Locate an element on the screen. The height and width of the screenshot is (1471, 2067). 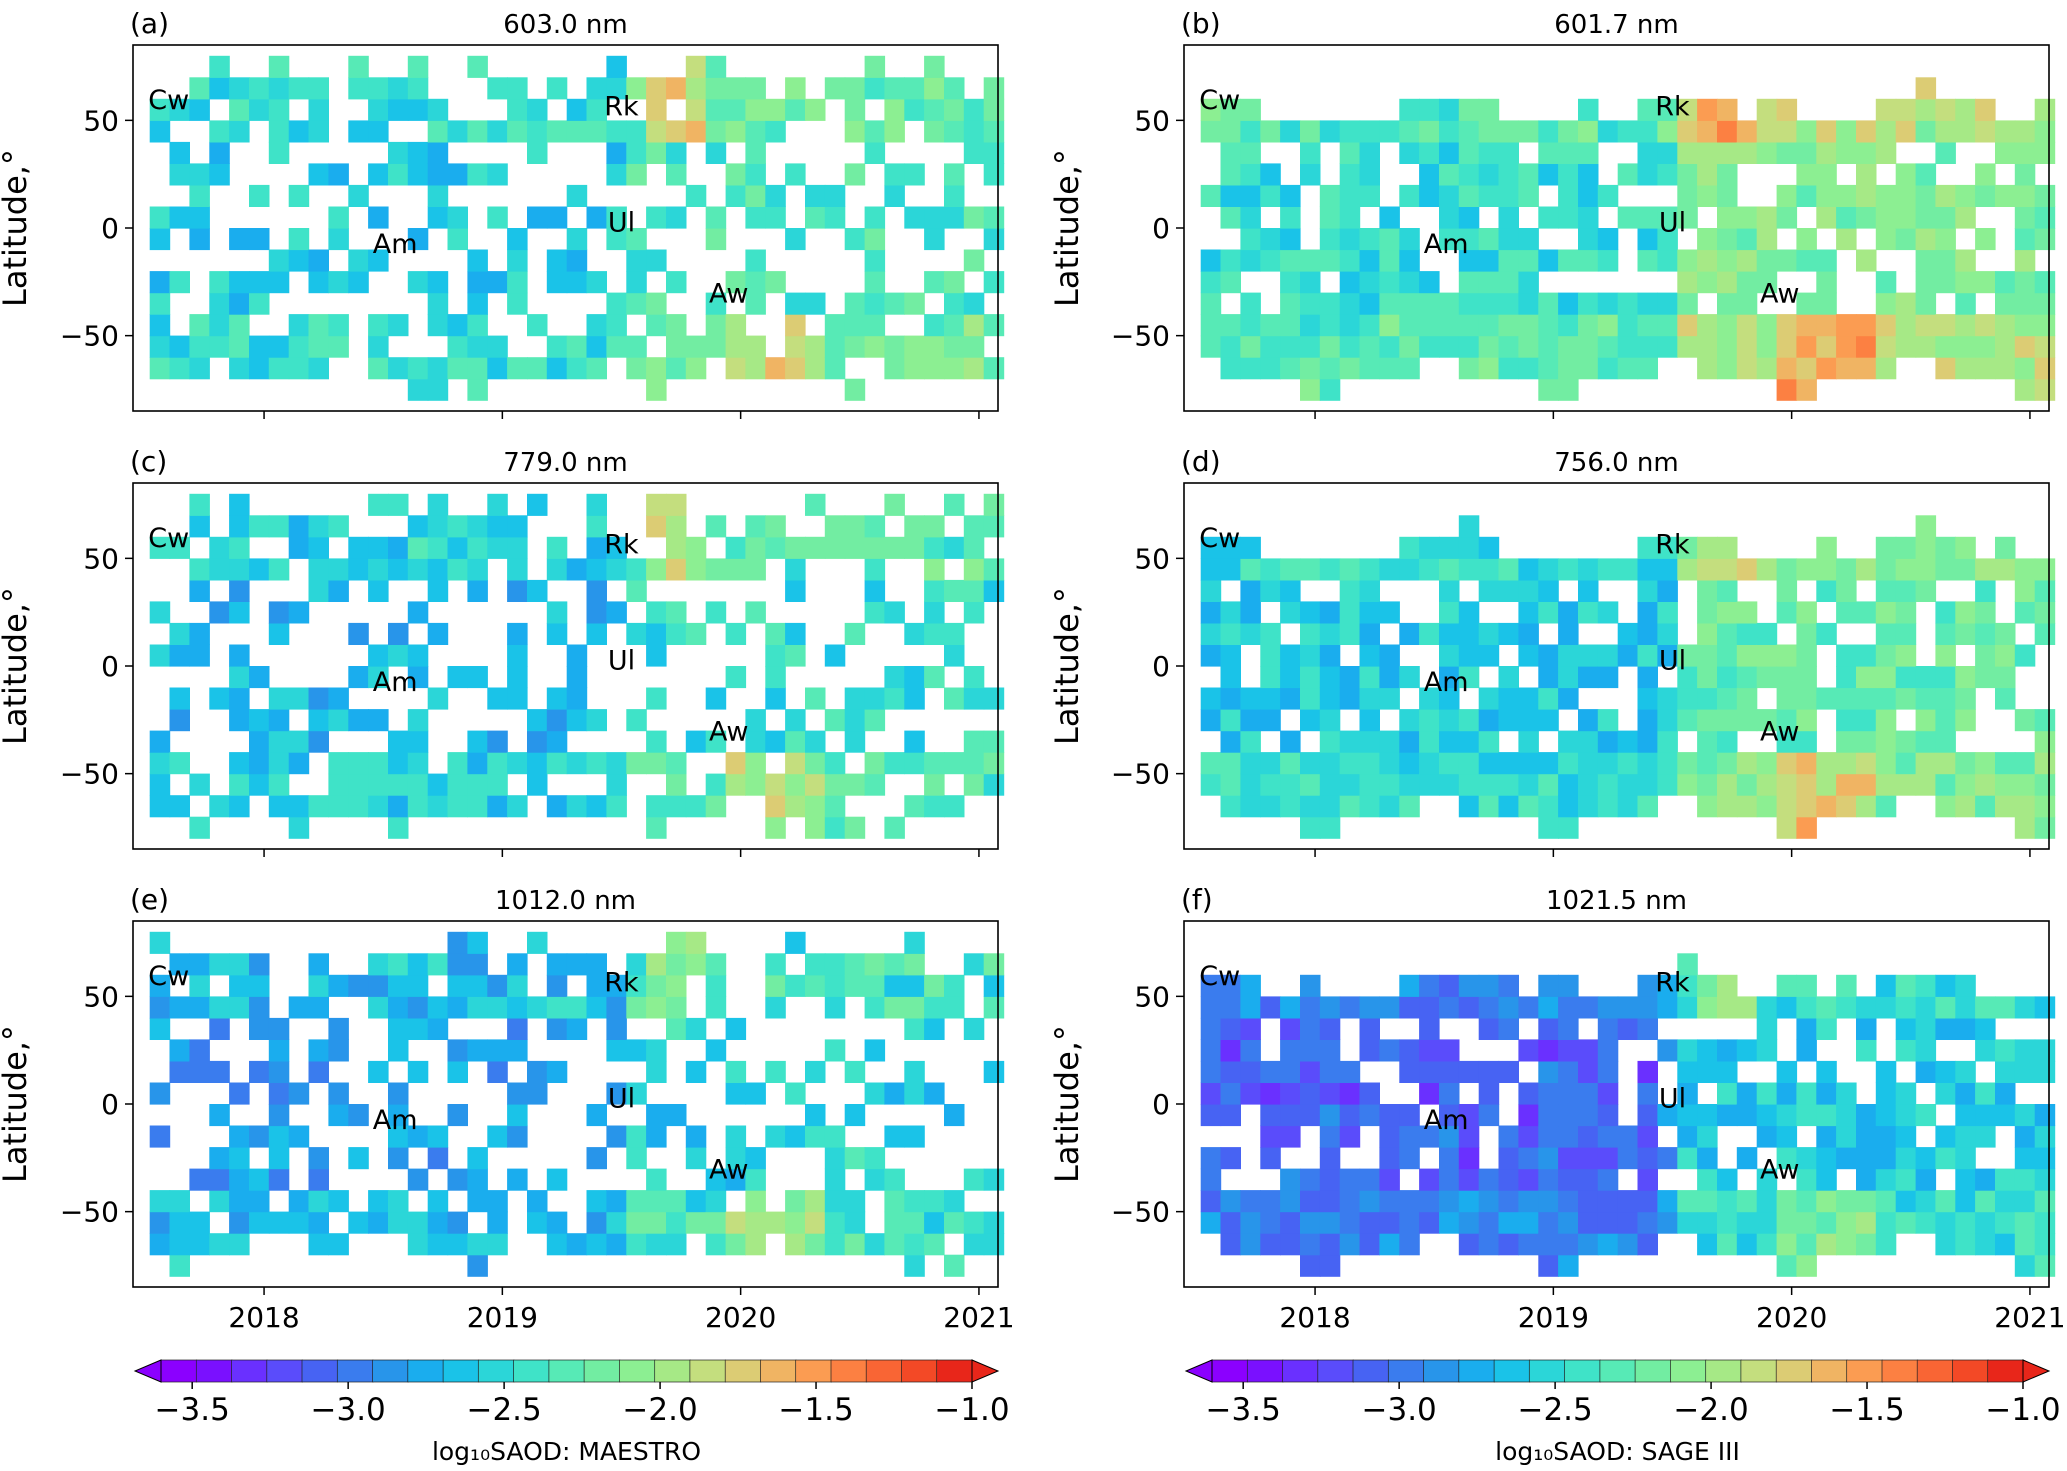
panel-title: 756.0 nm is located at coordinates (1616, 463).